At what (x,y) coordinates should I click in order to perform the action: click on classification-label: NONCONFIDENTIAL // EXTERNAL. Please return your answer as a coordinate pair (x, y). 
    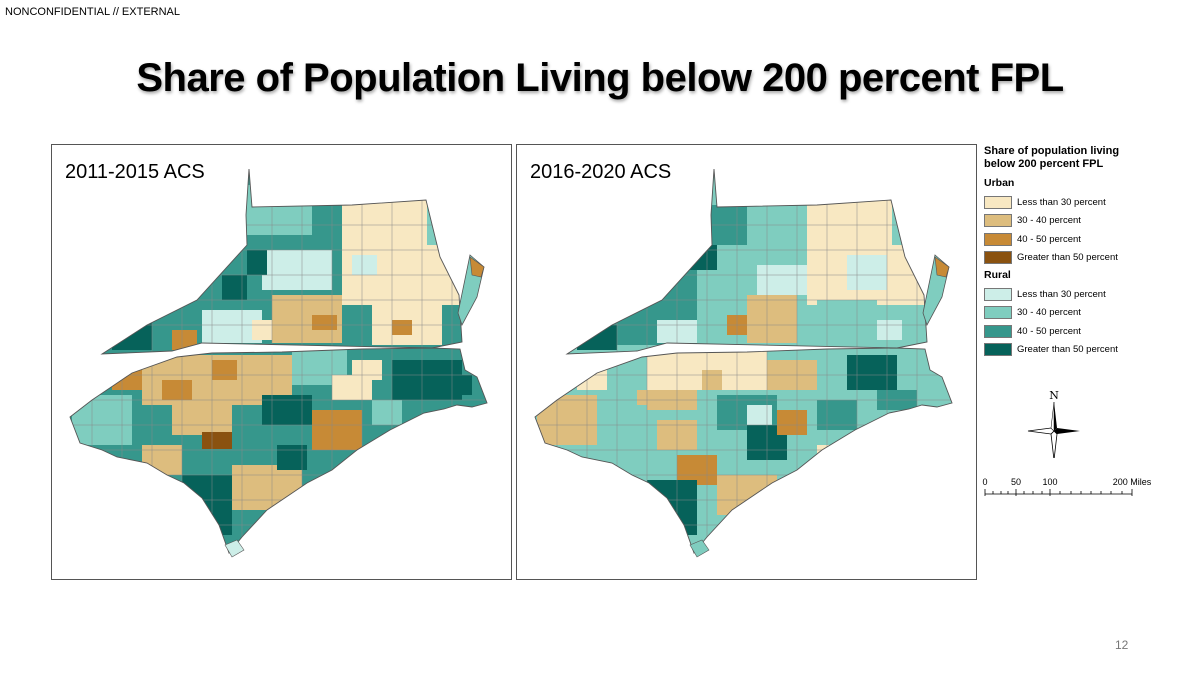
    Looking at the image, I should click on (93, 12).